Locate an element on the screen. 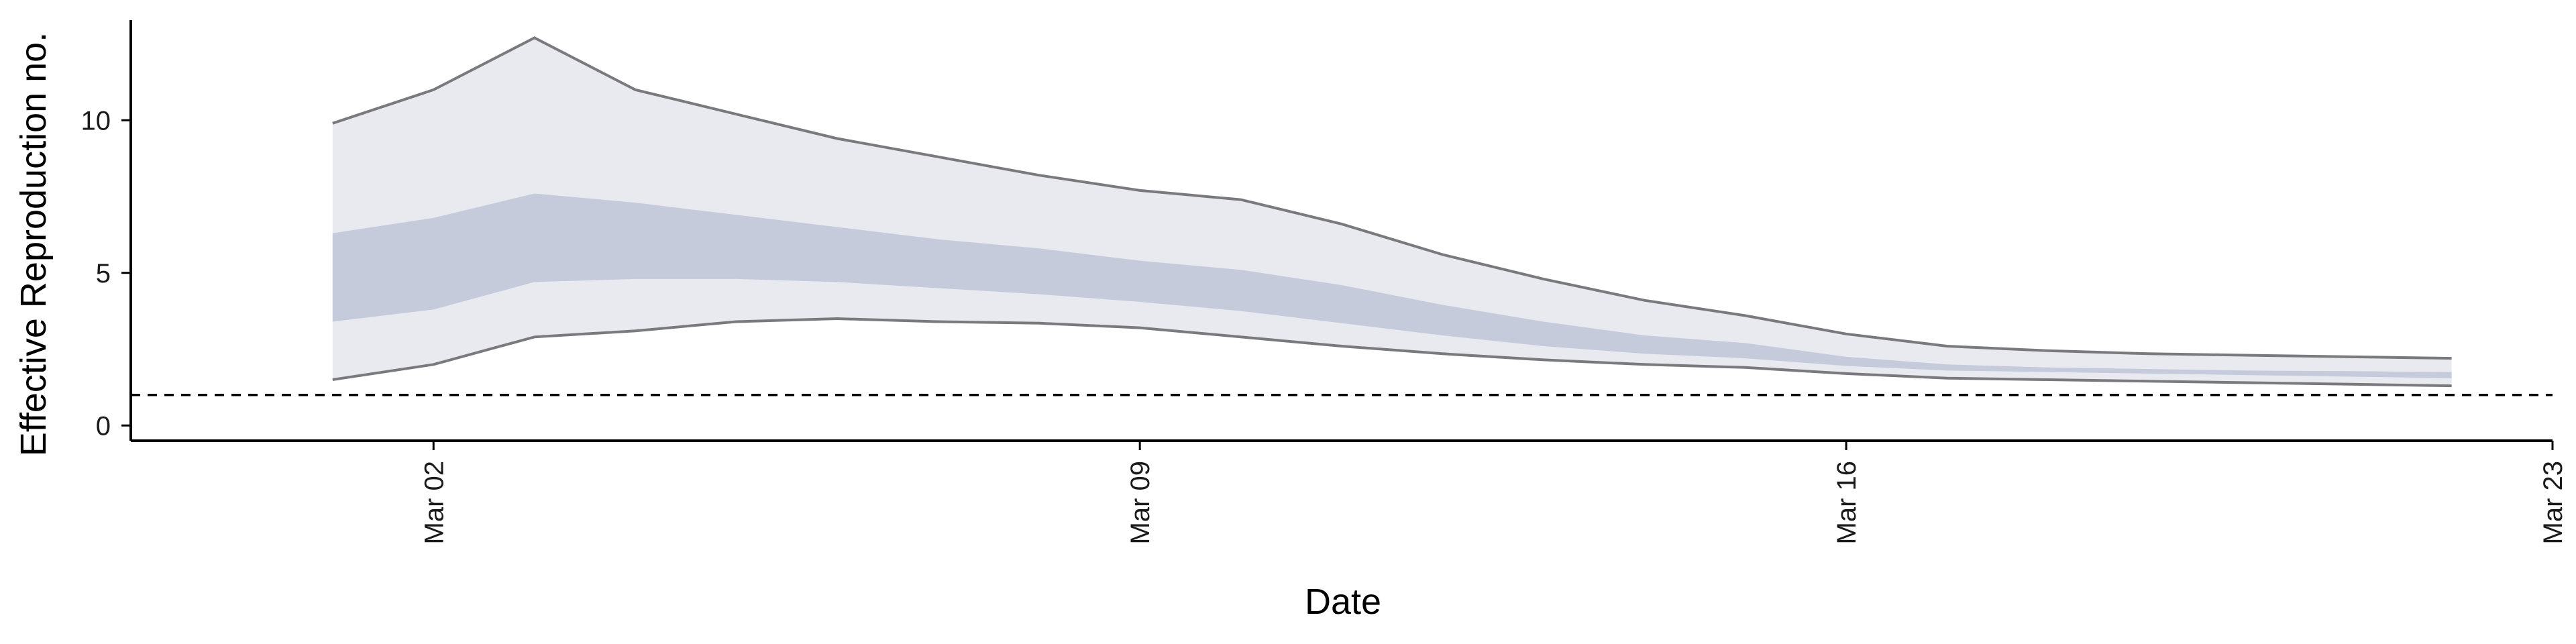  y-tick-label: 0 is located at coordinates (103, 426).